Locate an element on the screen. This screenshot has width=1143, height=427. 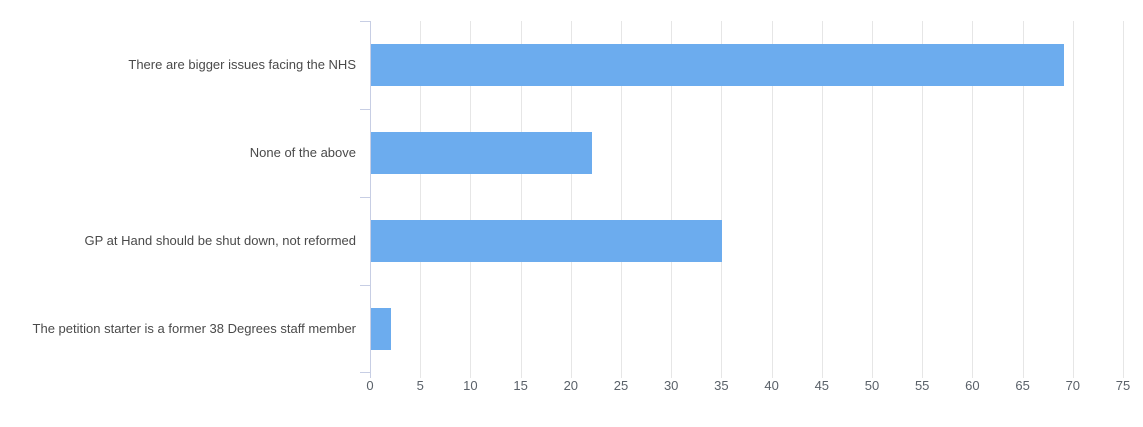
x-axis-tick-label: 35 is located at coordinates (721, 385).